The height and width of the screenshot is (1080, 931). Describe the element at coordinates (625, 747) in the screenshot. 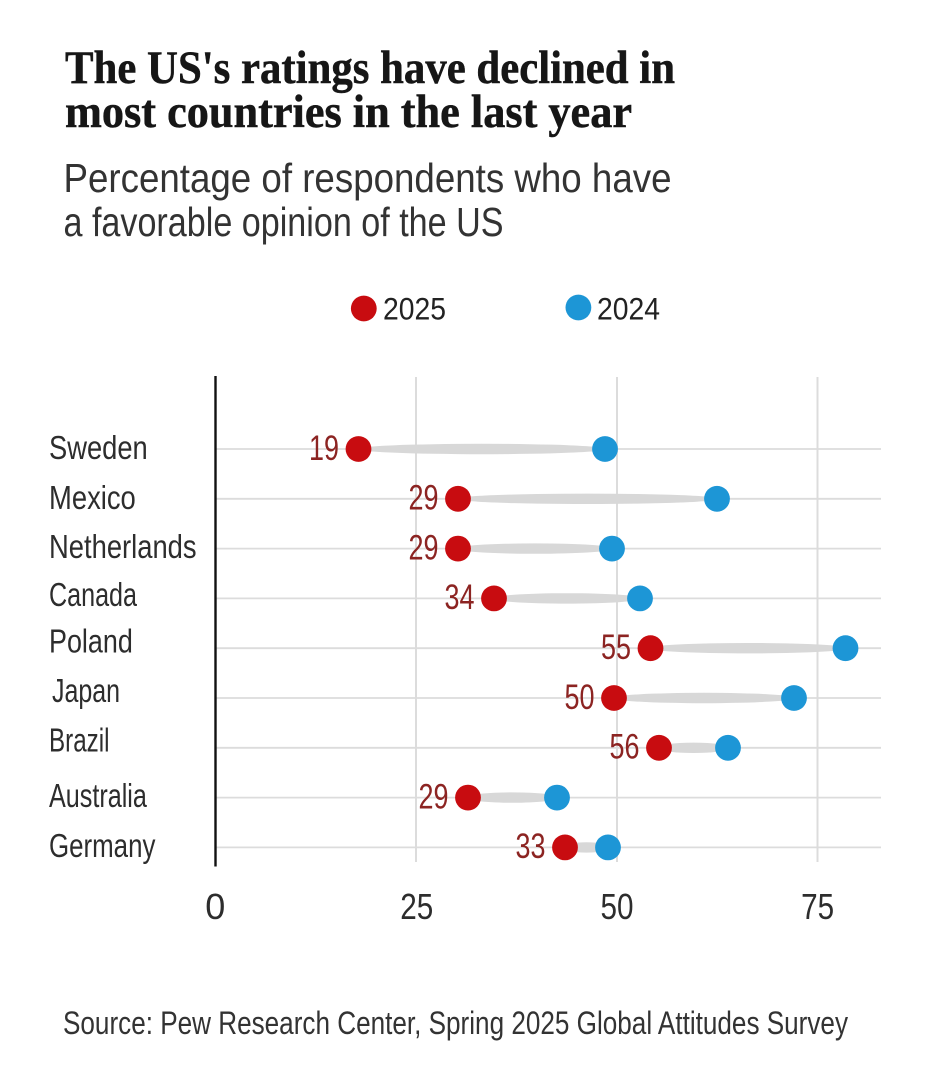

I see `svg-text: 56` at that location.